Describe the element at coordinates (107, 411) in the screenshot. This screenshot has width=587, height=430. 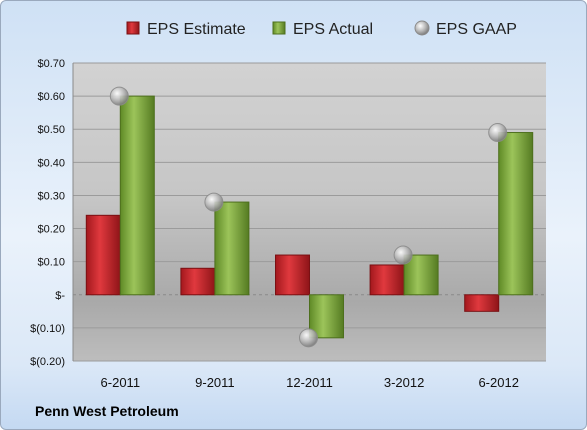
I see `company-name: Penn West Petroleum` at that location.